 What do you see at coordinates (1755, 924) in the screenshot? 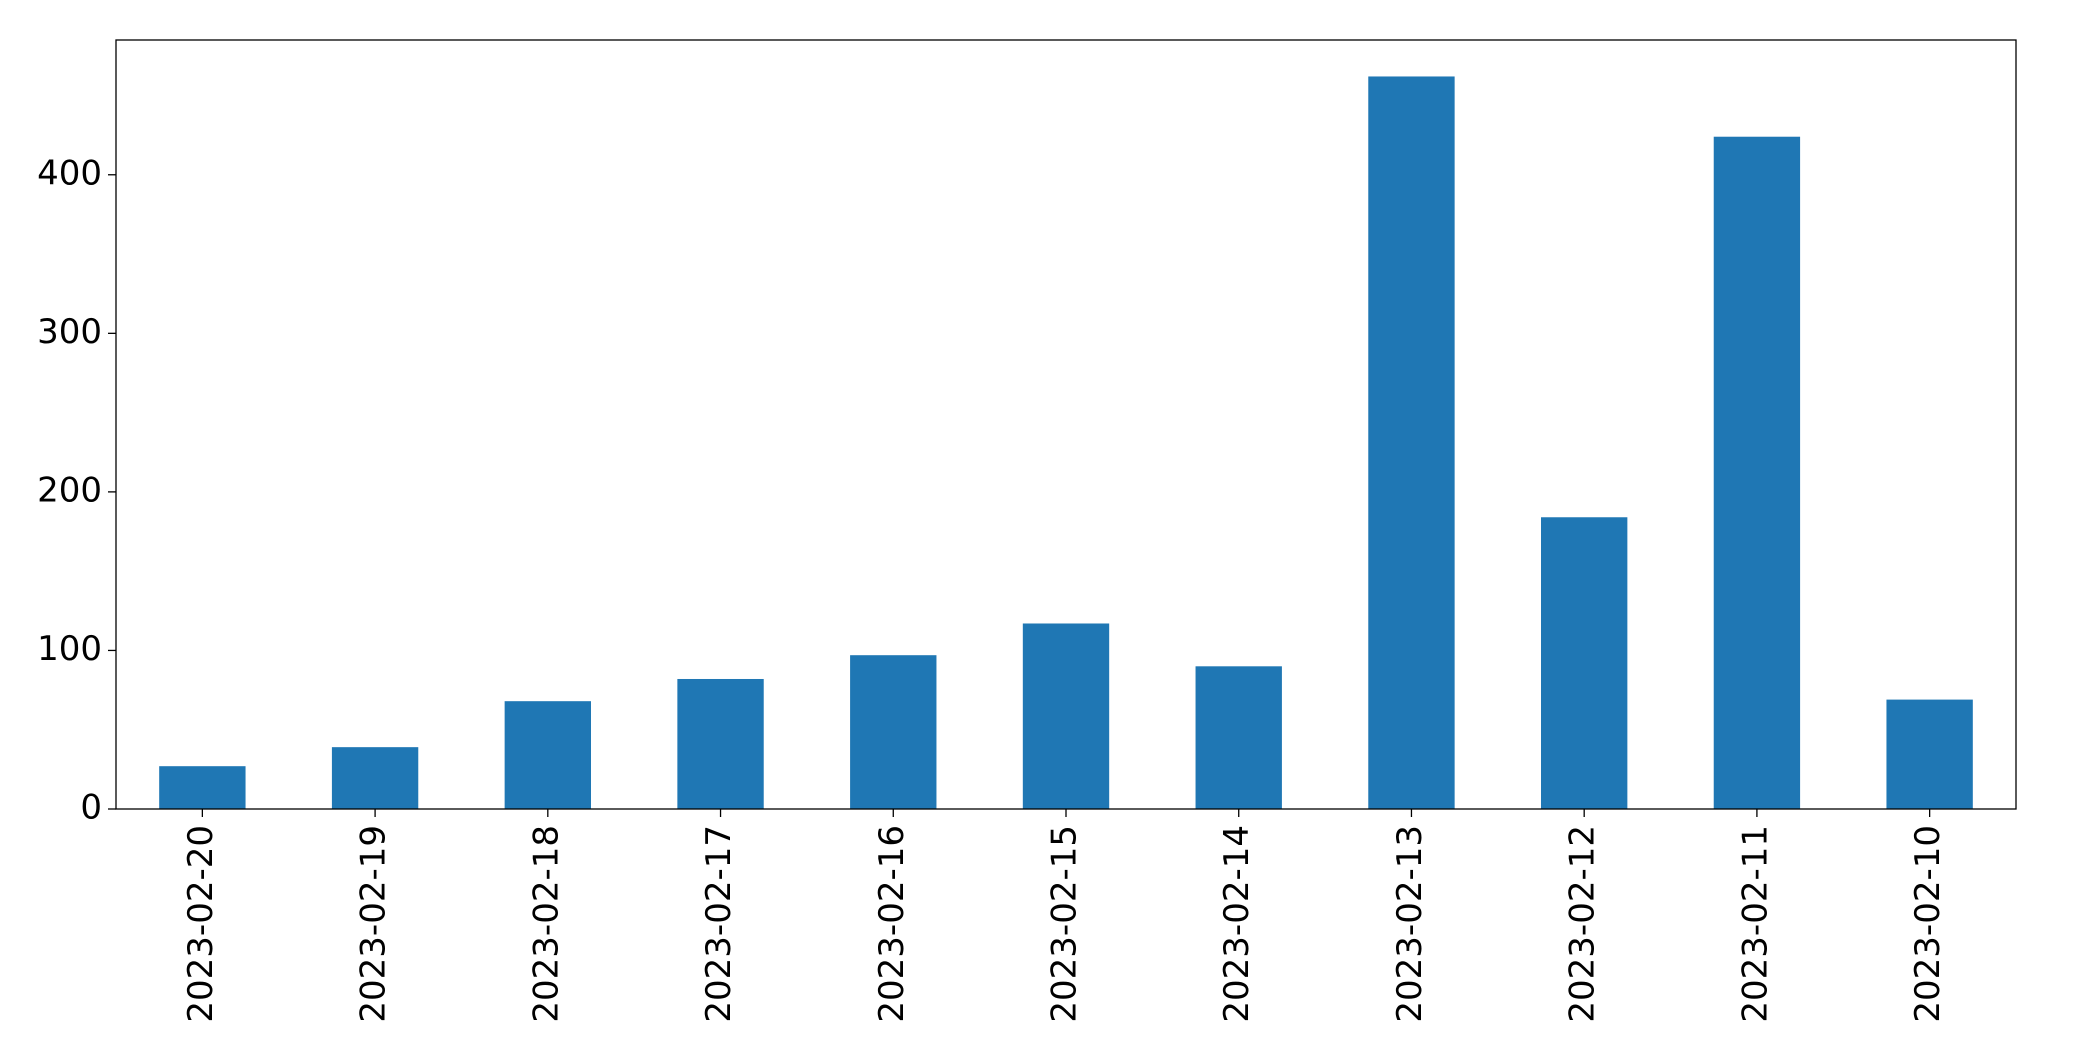
I see `x-tick-label: 2023-02-11` at bounding box center [1755, 924].